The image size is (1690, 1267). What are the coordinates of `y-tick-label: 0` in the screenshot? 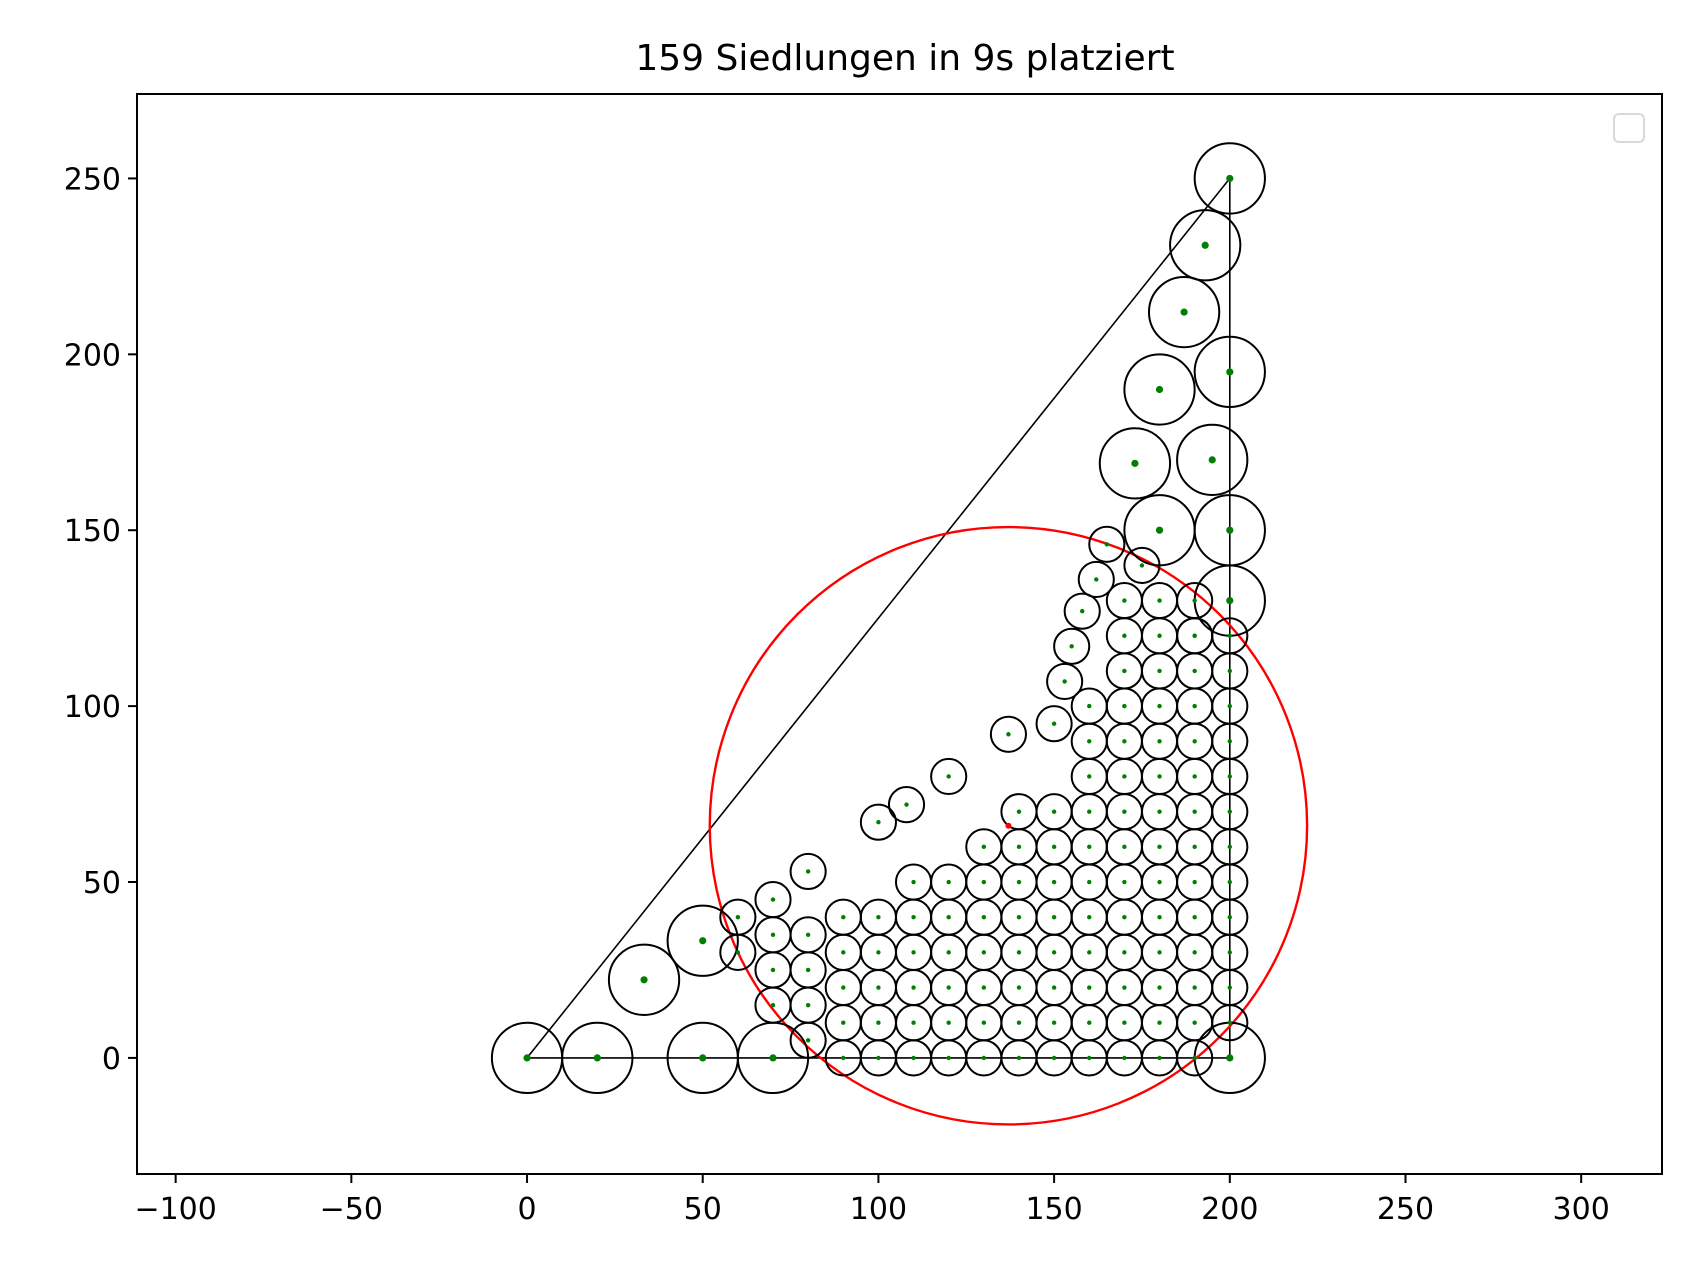 It's located at (111, 1059).